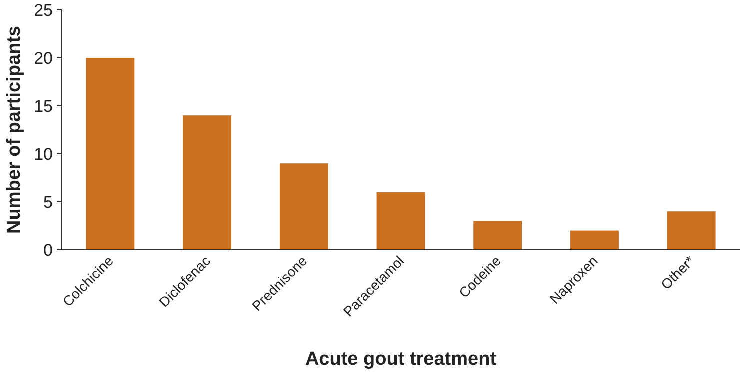 This screenshot has width=750, height=375. I want to click on y-tick-label: 5, so click(48, 202).